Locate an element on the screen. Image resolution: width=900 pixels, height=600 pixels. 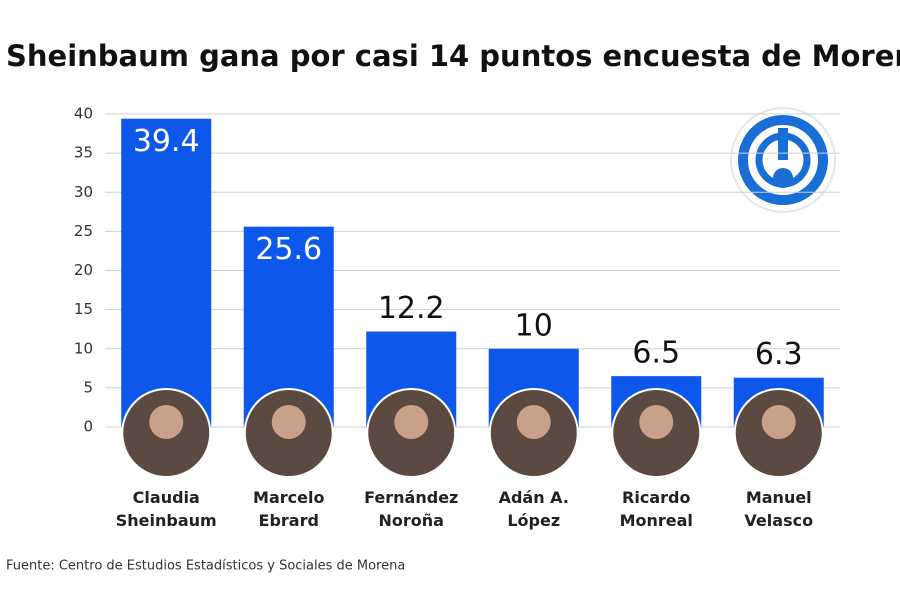
x-tick-label-line: Ricardo is located at coordinates (656, 497).